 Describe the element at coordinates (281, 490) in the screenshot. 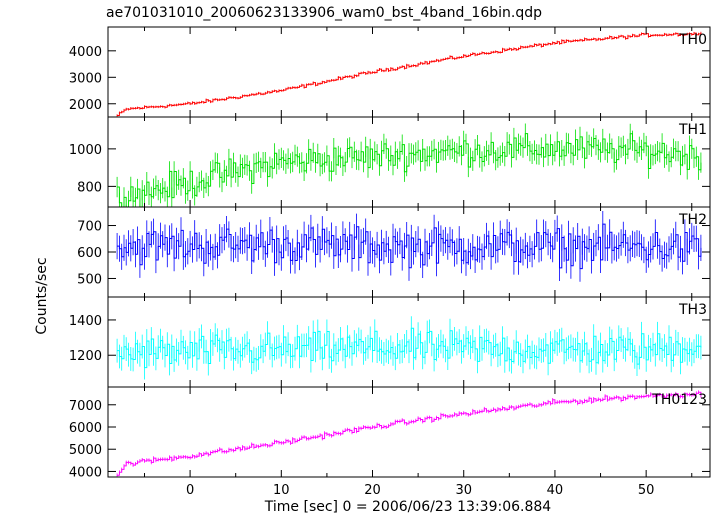

I see `x-tick-label: 10` at that location.